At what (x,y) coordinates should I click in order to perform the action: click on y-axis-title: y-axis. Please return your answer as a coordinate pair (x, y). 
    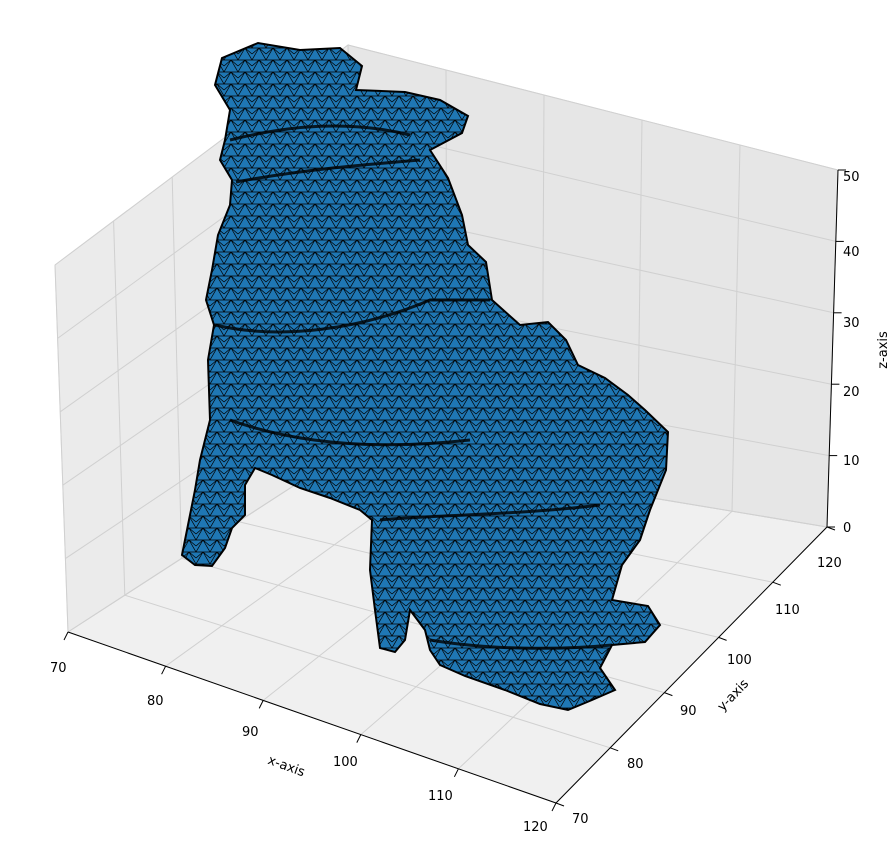
    Looking at the image, I should click on (733, 695).